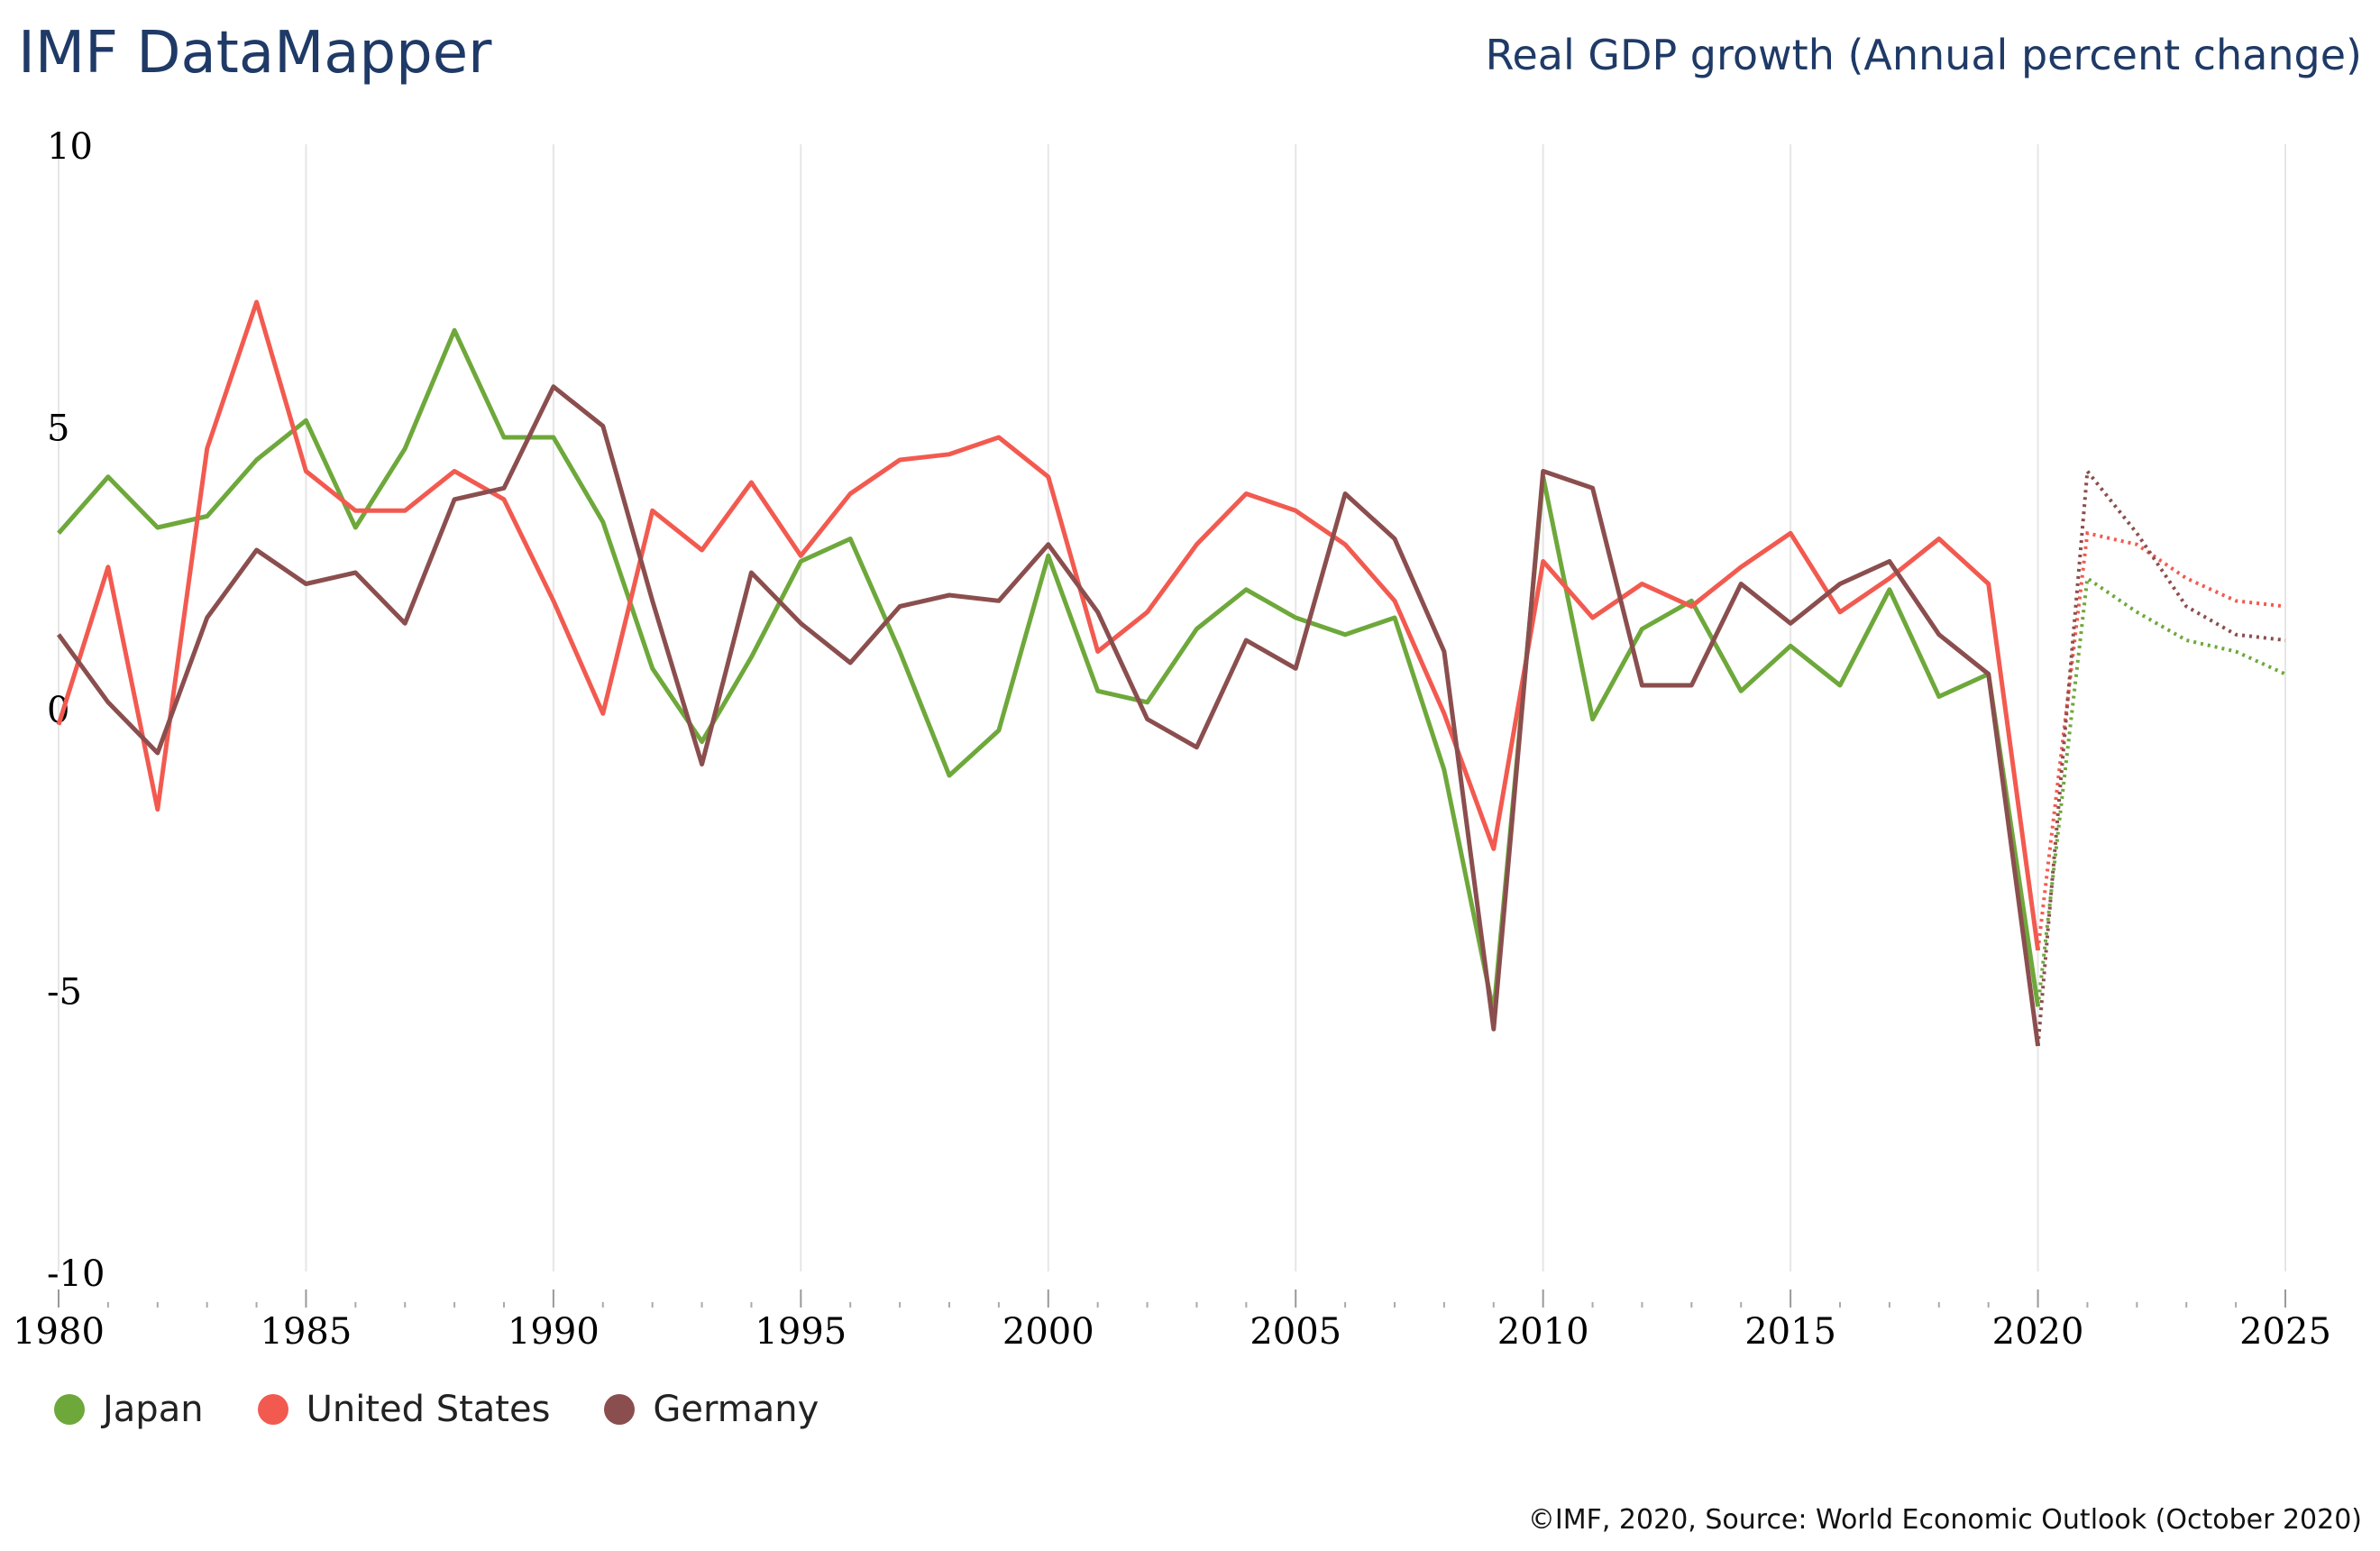 The image size is (2380, 1551). I want to click on point-united-states-2025, so click(2285, 607).